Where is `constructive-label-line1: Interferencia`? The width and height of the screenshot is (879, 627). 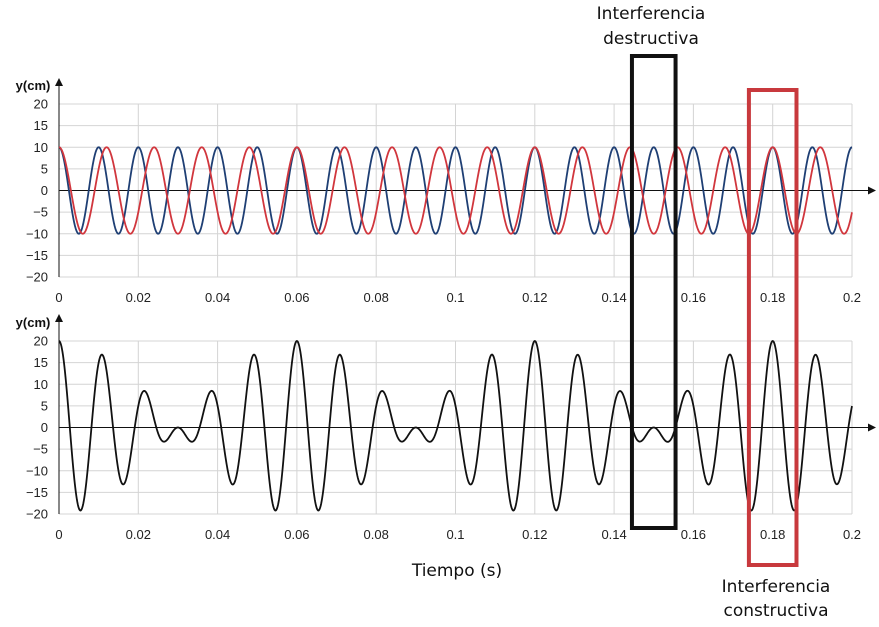 constructive-label-line1: Interferencia is located at coordinates (776, 587).